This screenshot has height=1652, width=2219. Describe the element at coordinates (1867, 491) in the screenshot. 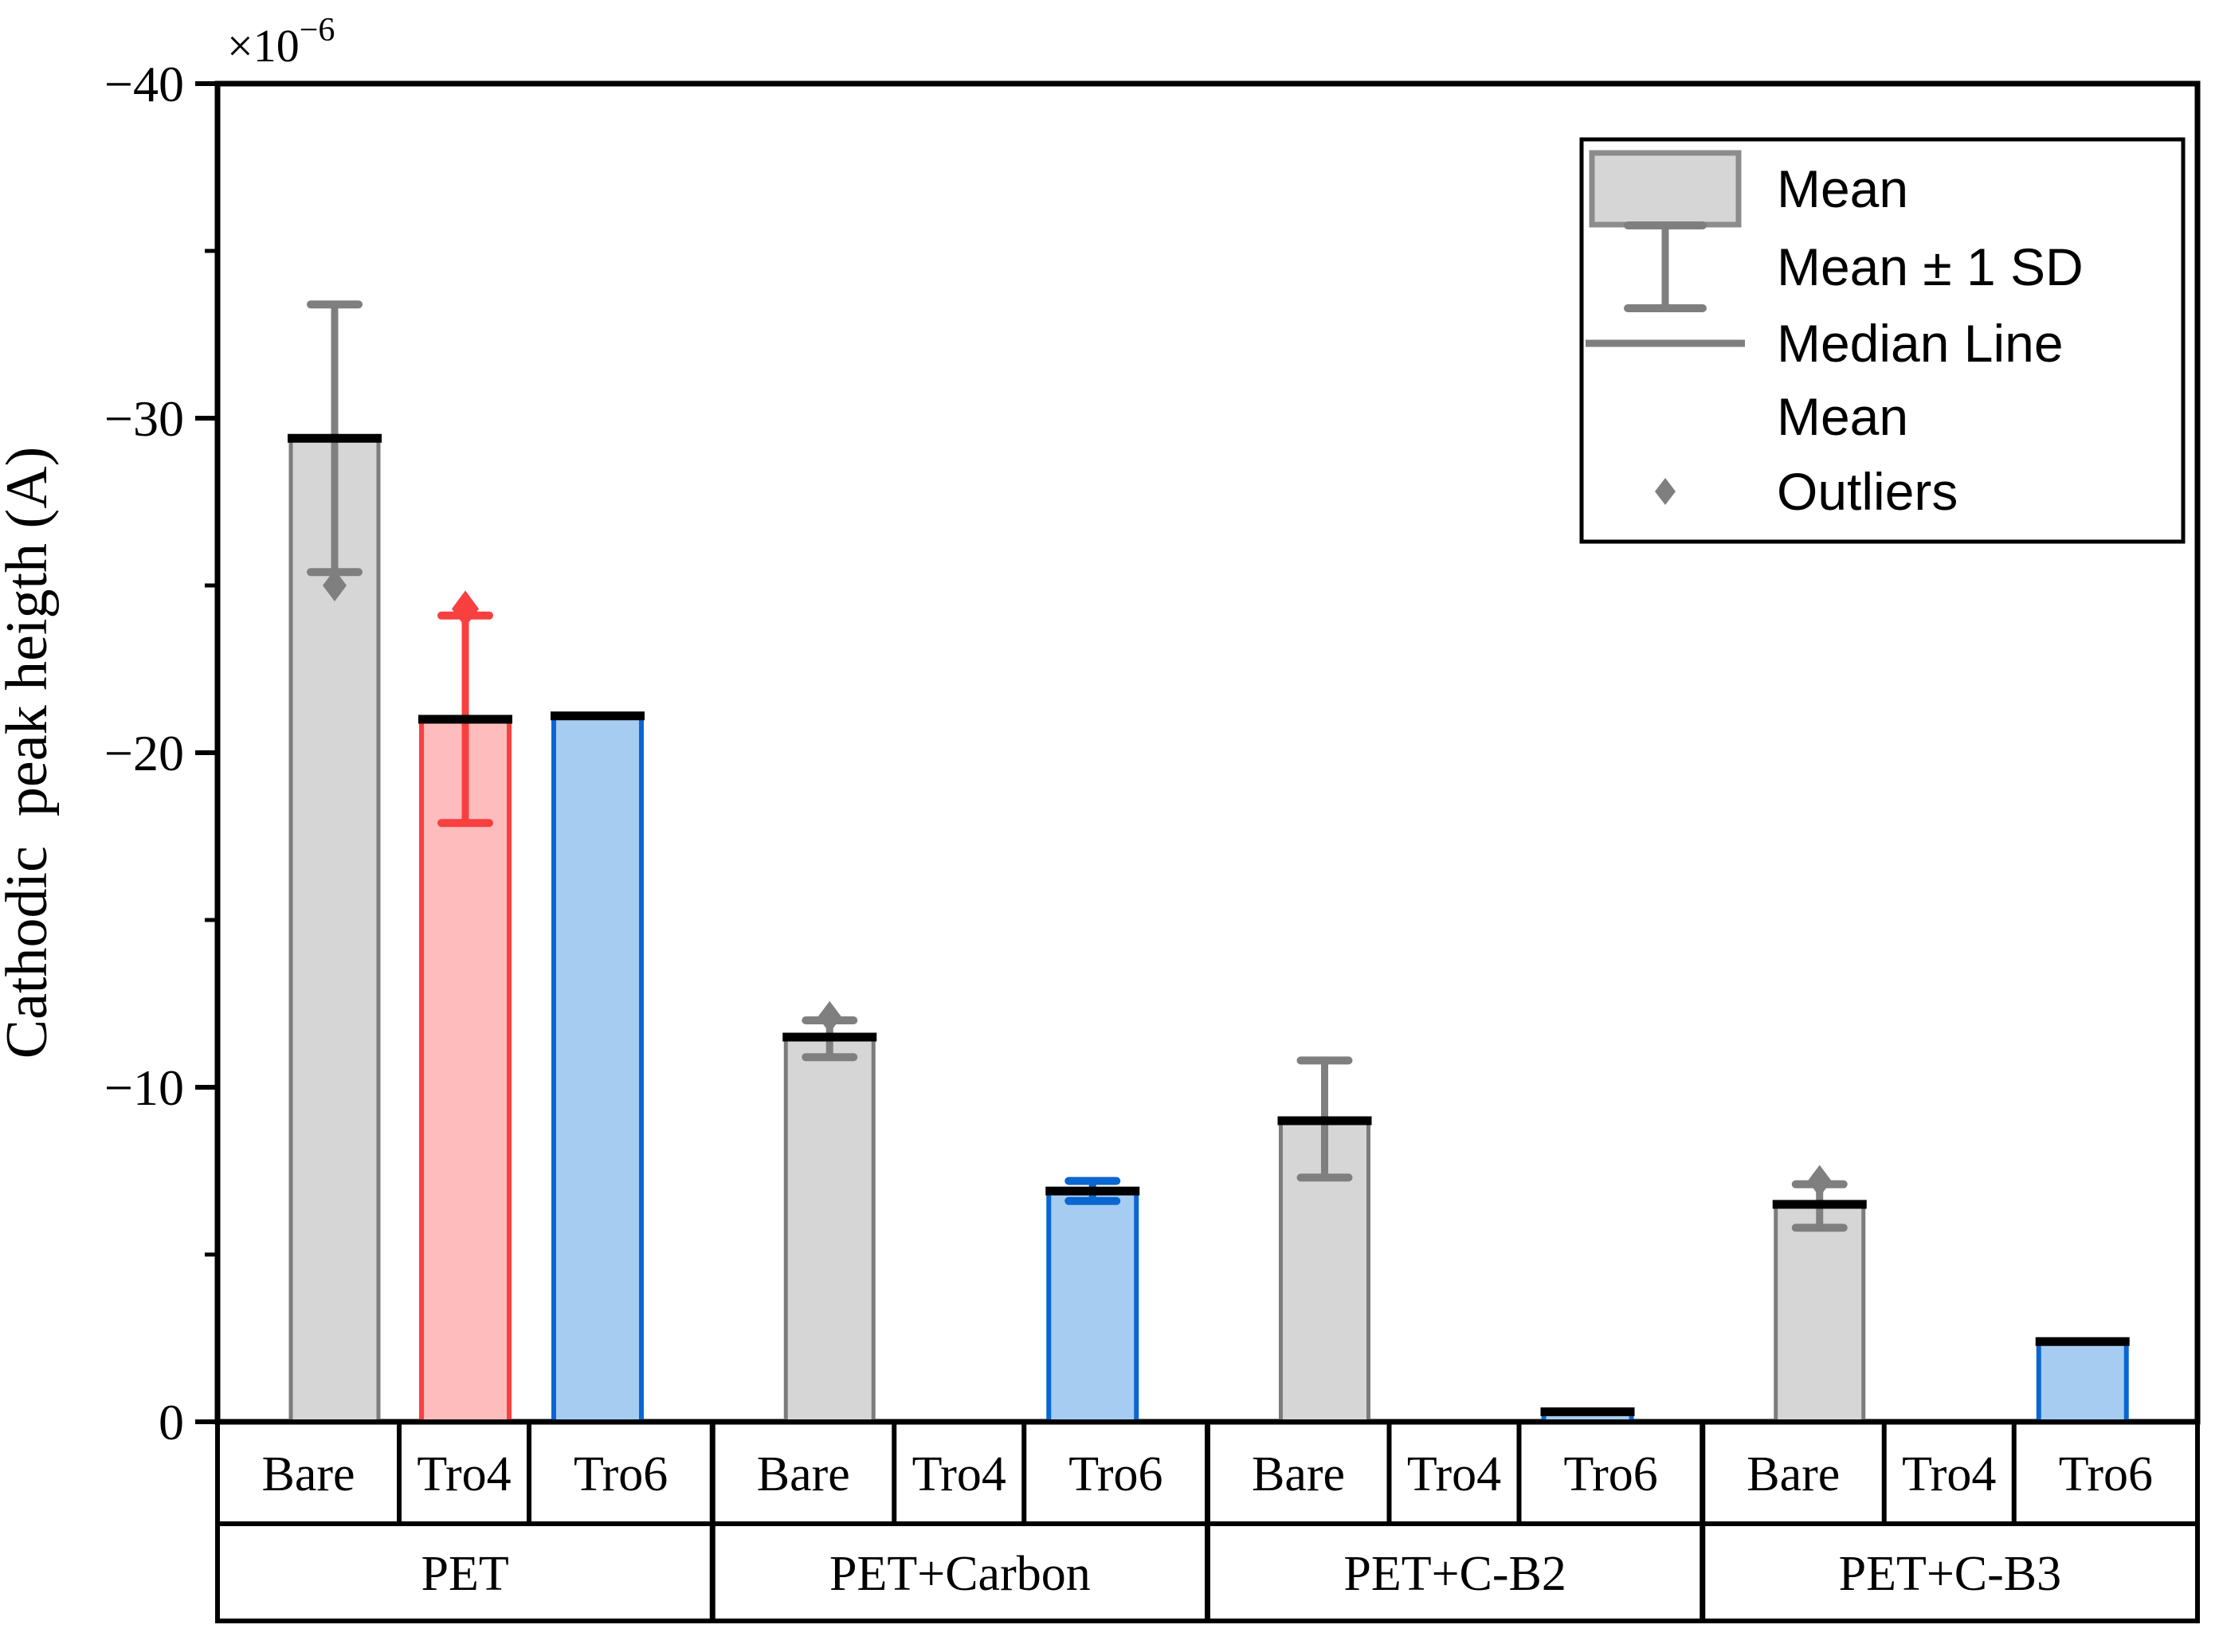

I see `legend-label-4: Outliers` at that location.